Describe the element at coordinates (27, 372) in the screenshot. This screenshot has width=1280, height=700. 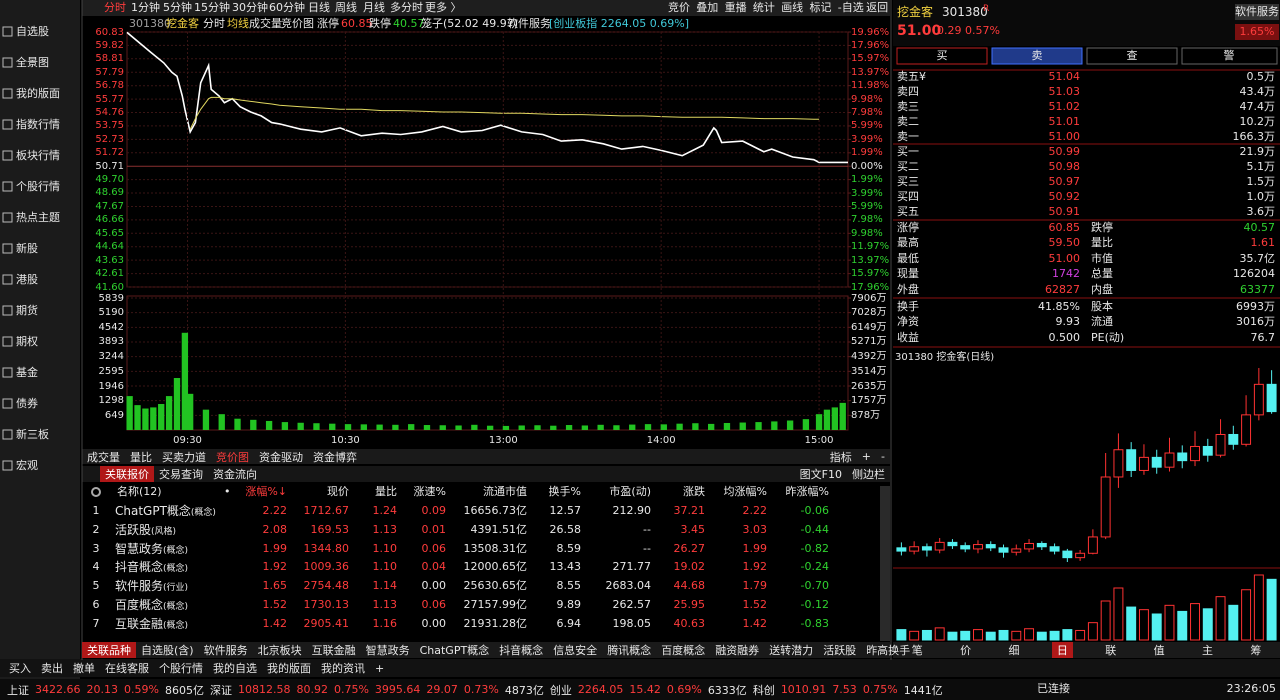
I see `sidebar-item: 基金` at that location.